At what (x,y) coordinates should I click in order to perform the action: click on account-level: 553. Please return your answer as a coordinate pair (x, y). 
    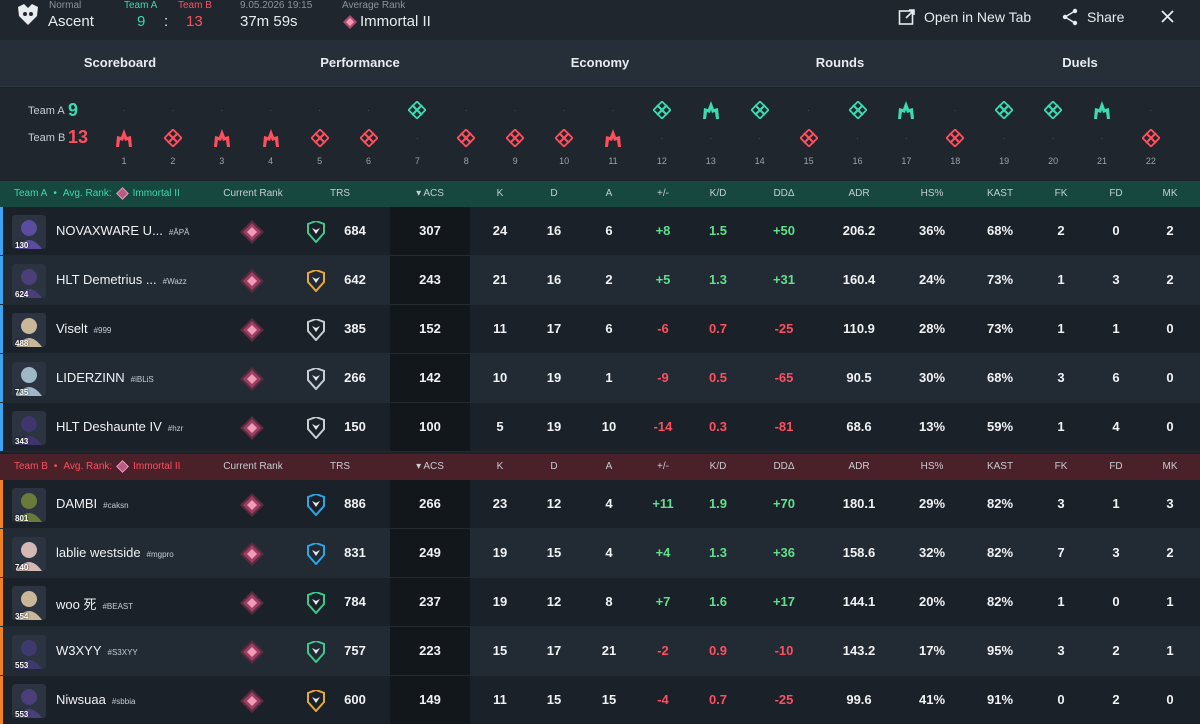
    Looking at the image, I should click on (22, 665).